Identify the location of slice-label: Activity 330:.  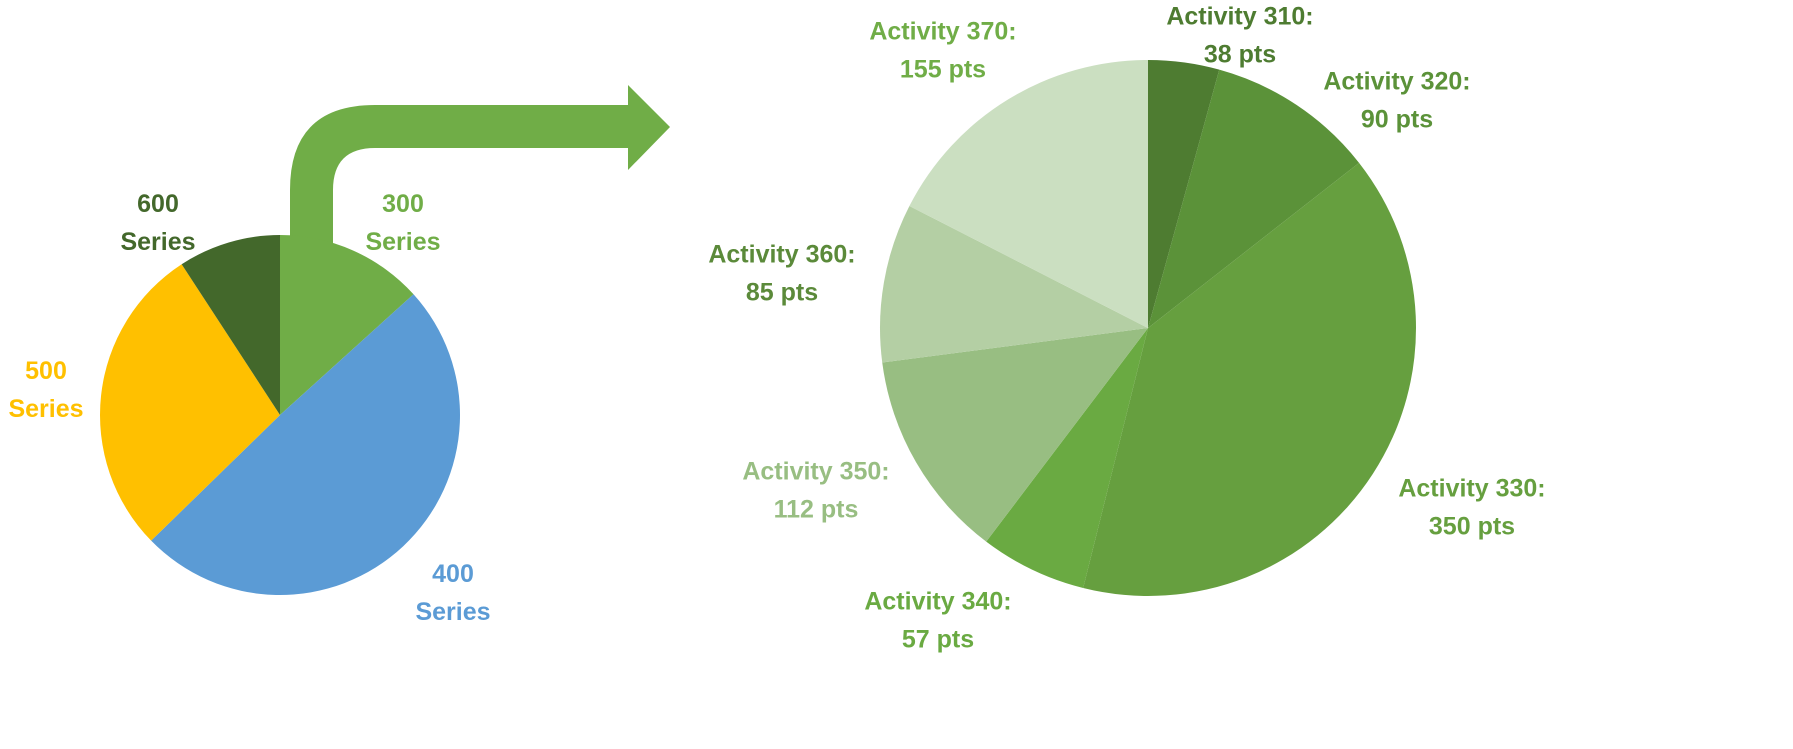
(1471, 489).